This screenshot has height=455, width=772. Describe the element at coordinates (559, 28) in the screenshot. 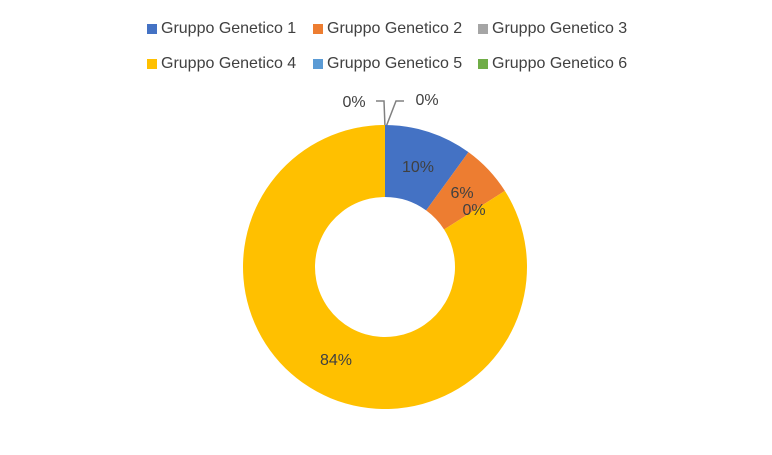

I see `legend-label: Gruppo Genetico 3` at that location.